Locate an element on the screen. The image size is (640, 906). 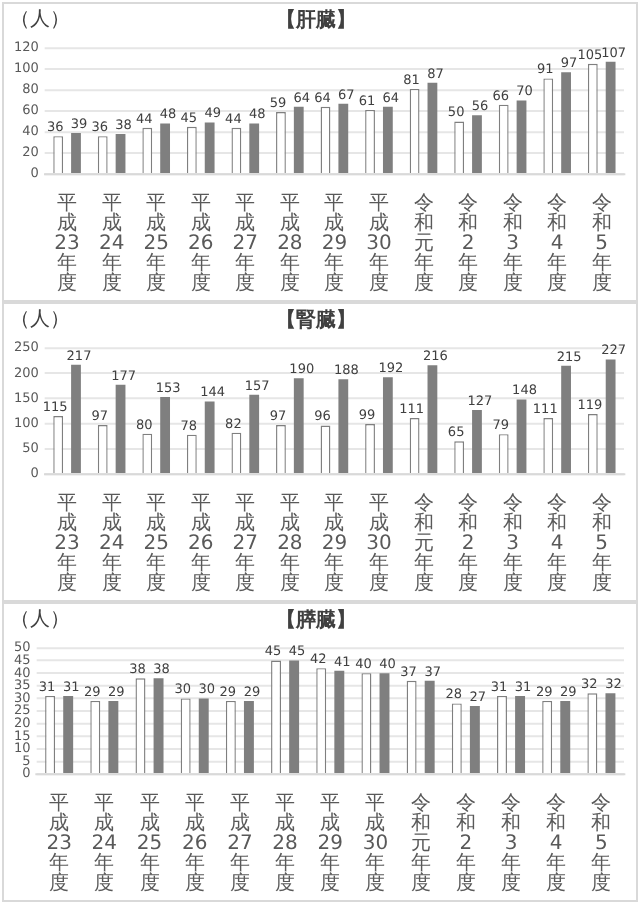
chart-title: 【肝臓】 is located at coordinates (316, 20).